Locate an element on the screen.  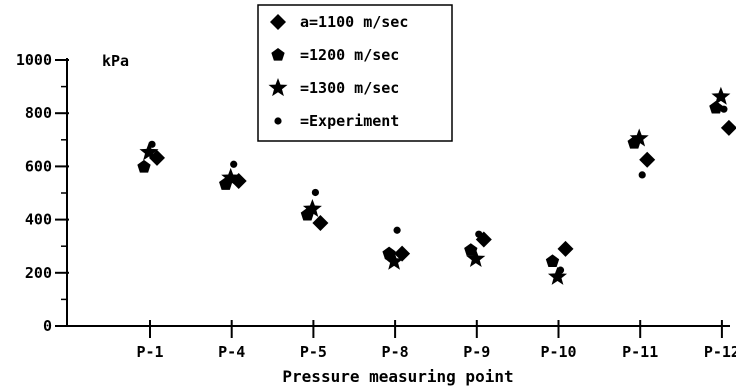
legend-item: =Experiment is located at coordinates (336, 121).